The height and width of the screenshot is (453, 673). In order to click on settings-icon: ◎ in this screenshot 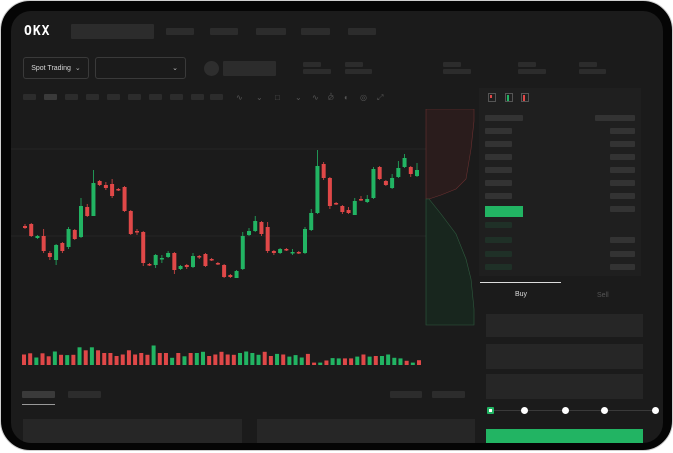, I will do `click(363, 97)`.